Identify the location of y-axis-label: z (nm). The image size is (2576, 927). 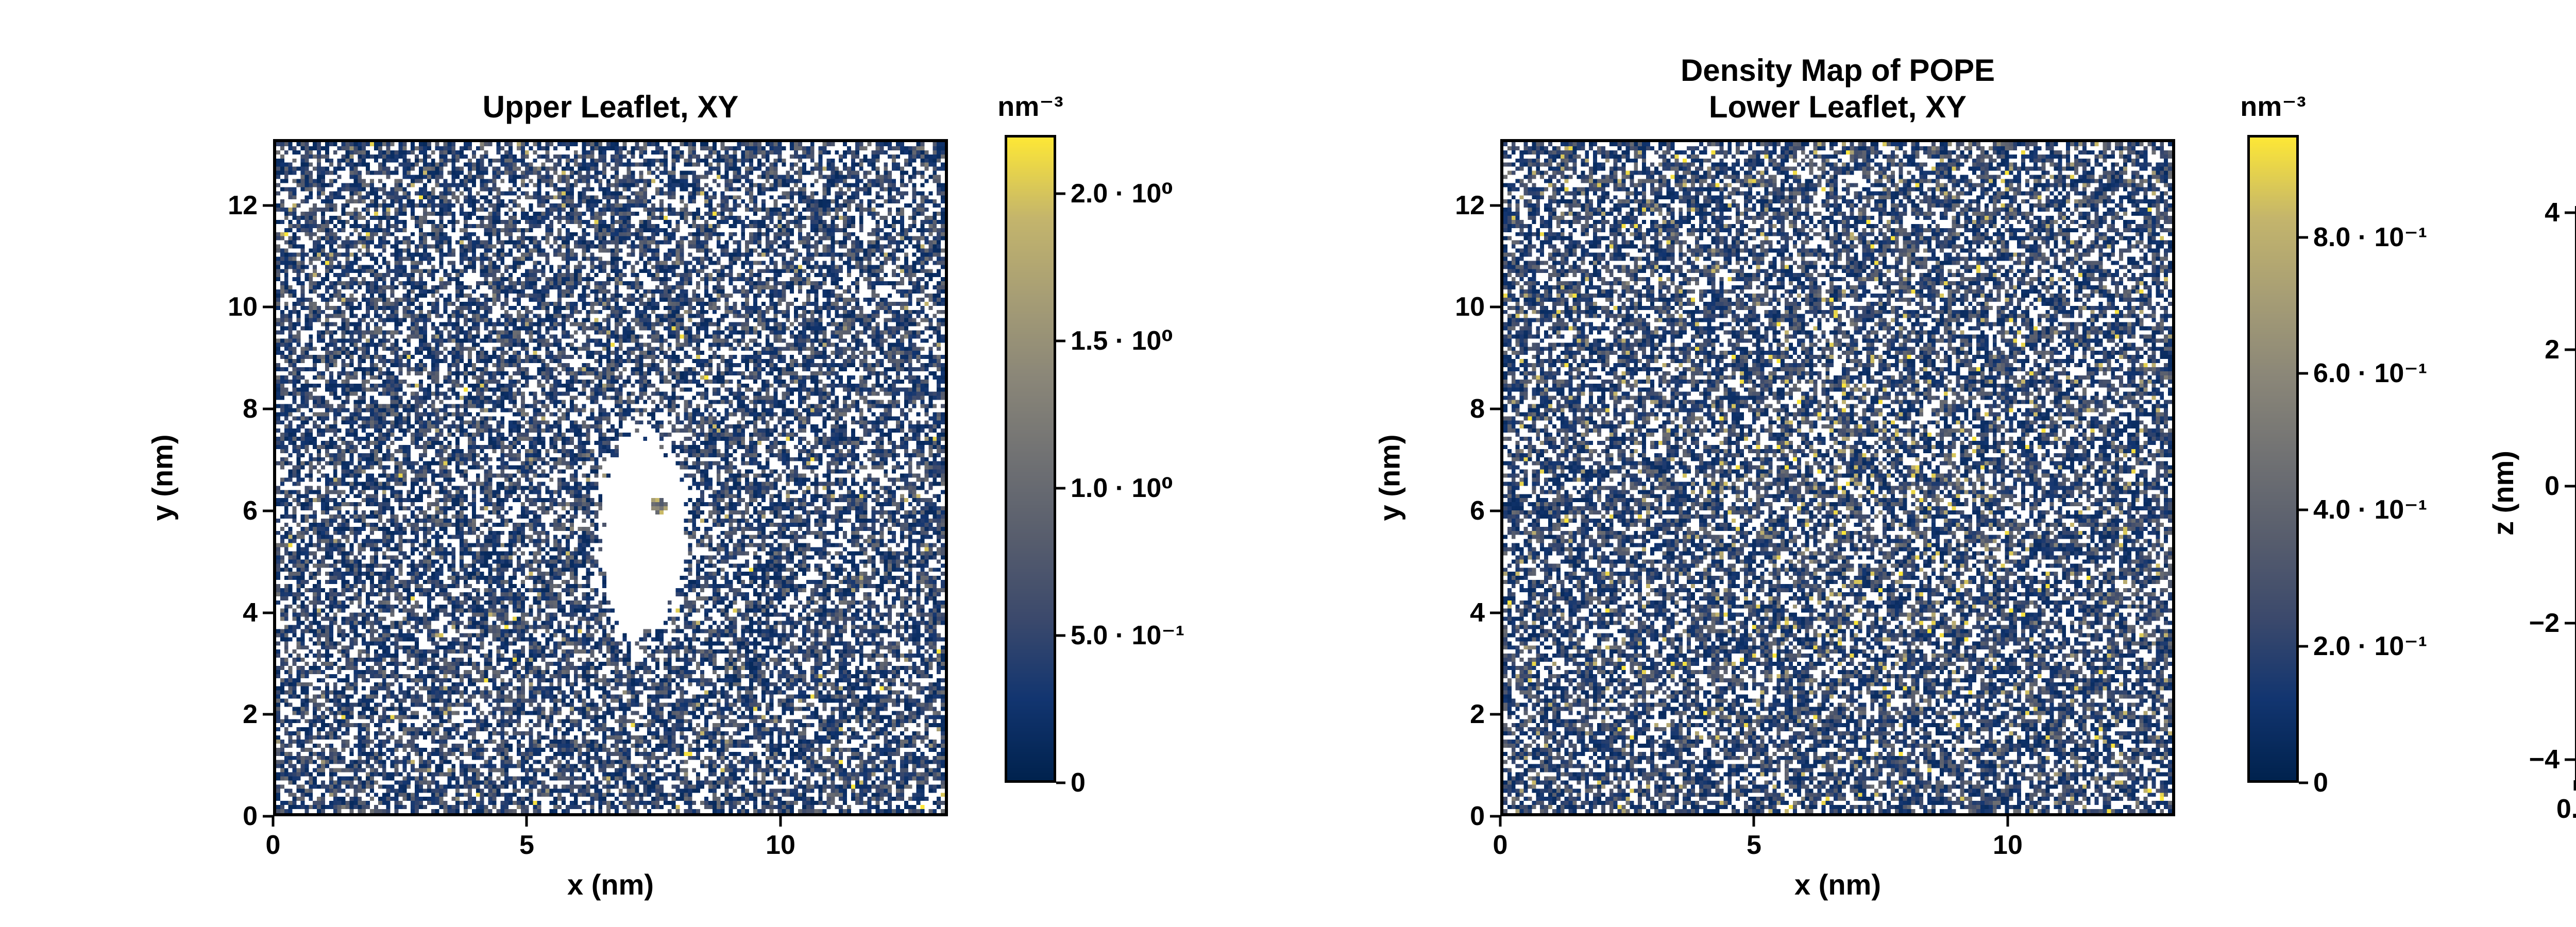
(2502, 493).